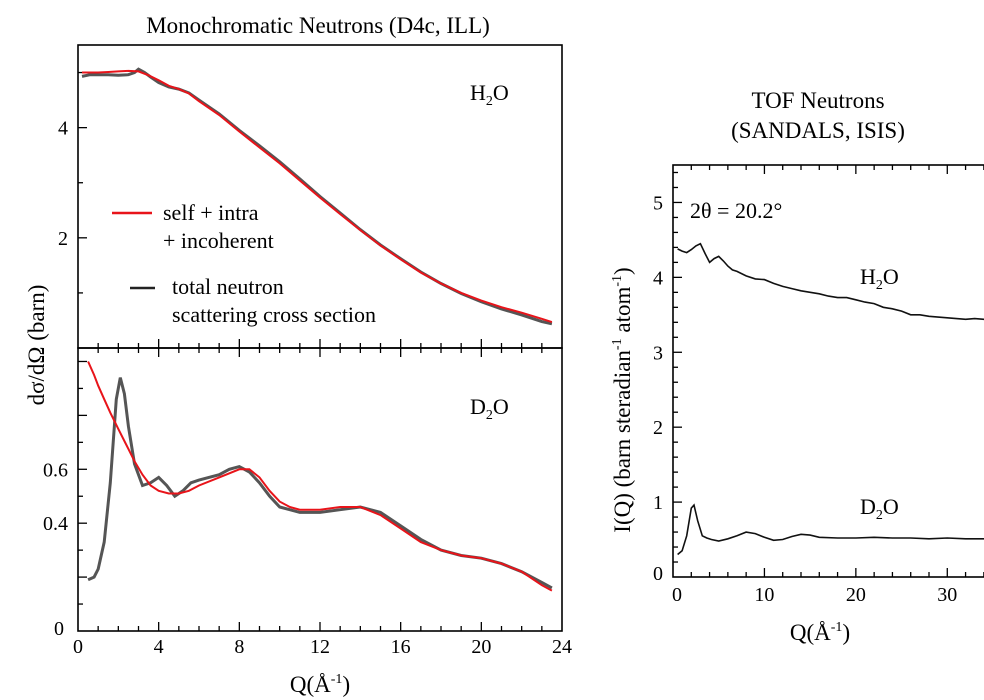  I want to click on top-left-x-ticks, so click(320, 343).